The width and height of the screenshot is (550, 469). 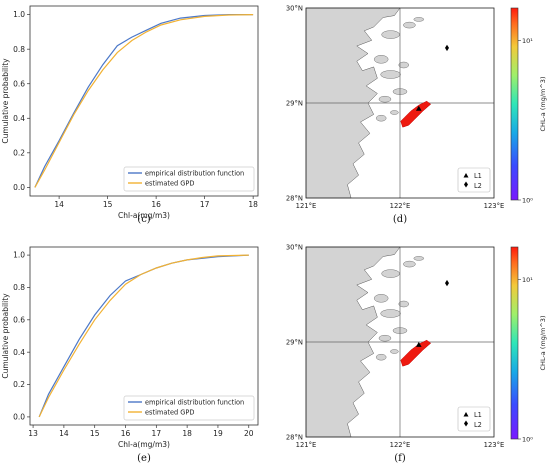 I want to click on panel-caption: (d), so click(x=400, y=219).